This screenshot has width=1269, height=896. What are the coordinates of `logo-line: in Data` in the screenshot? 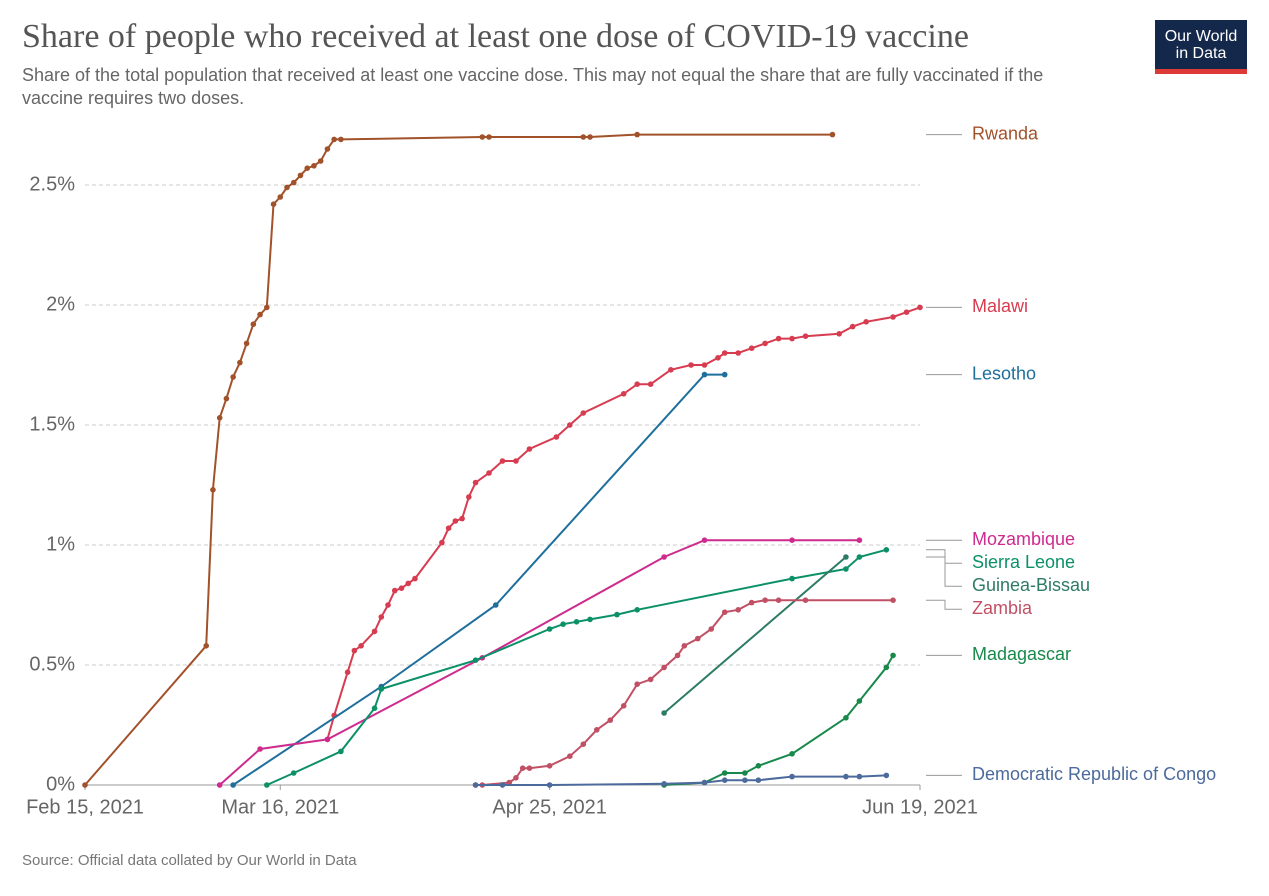 It's located at (1201, 53).